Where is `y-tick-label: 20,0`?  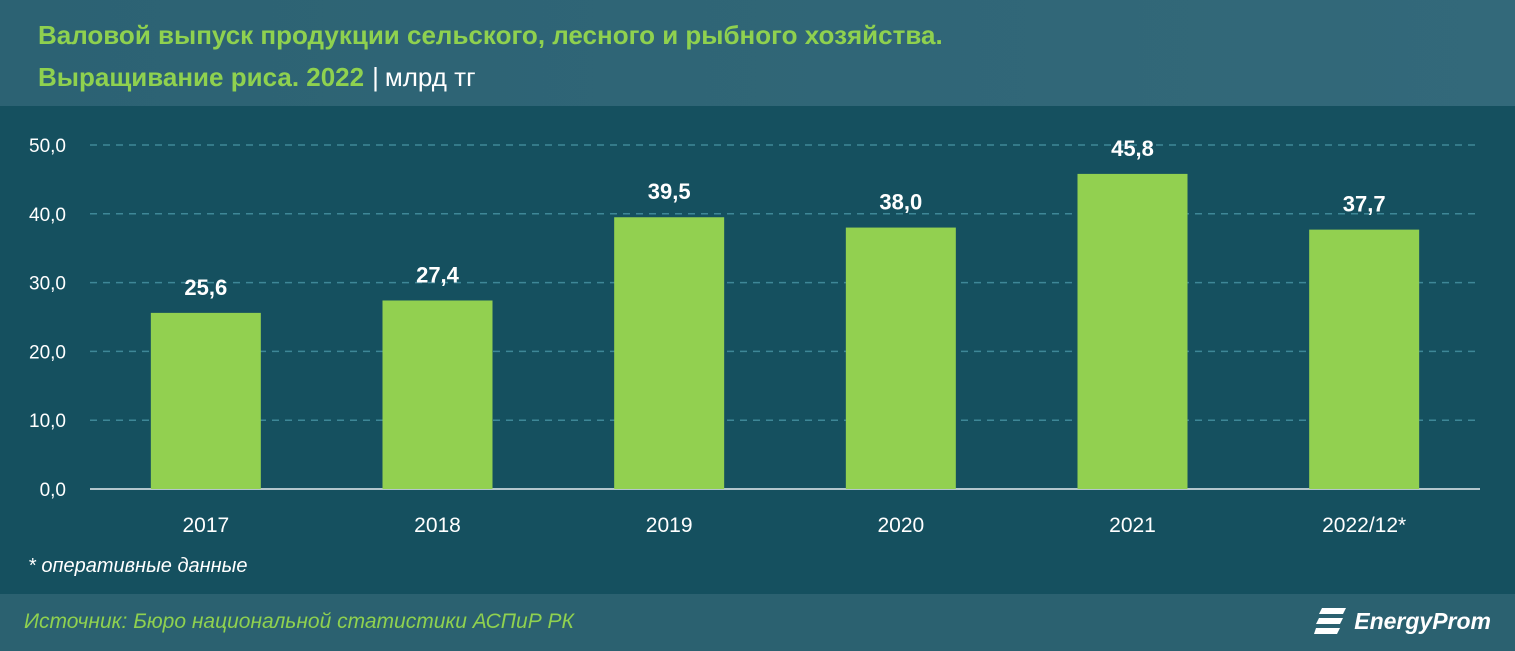 y-tick-label: 20,0 is located at coordinates (47, 352).